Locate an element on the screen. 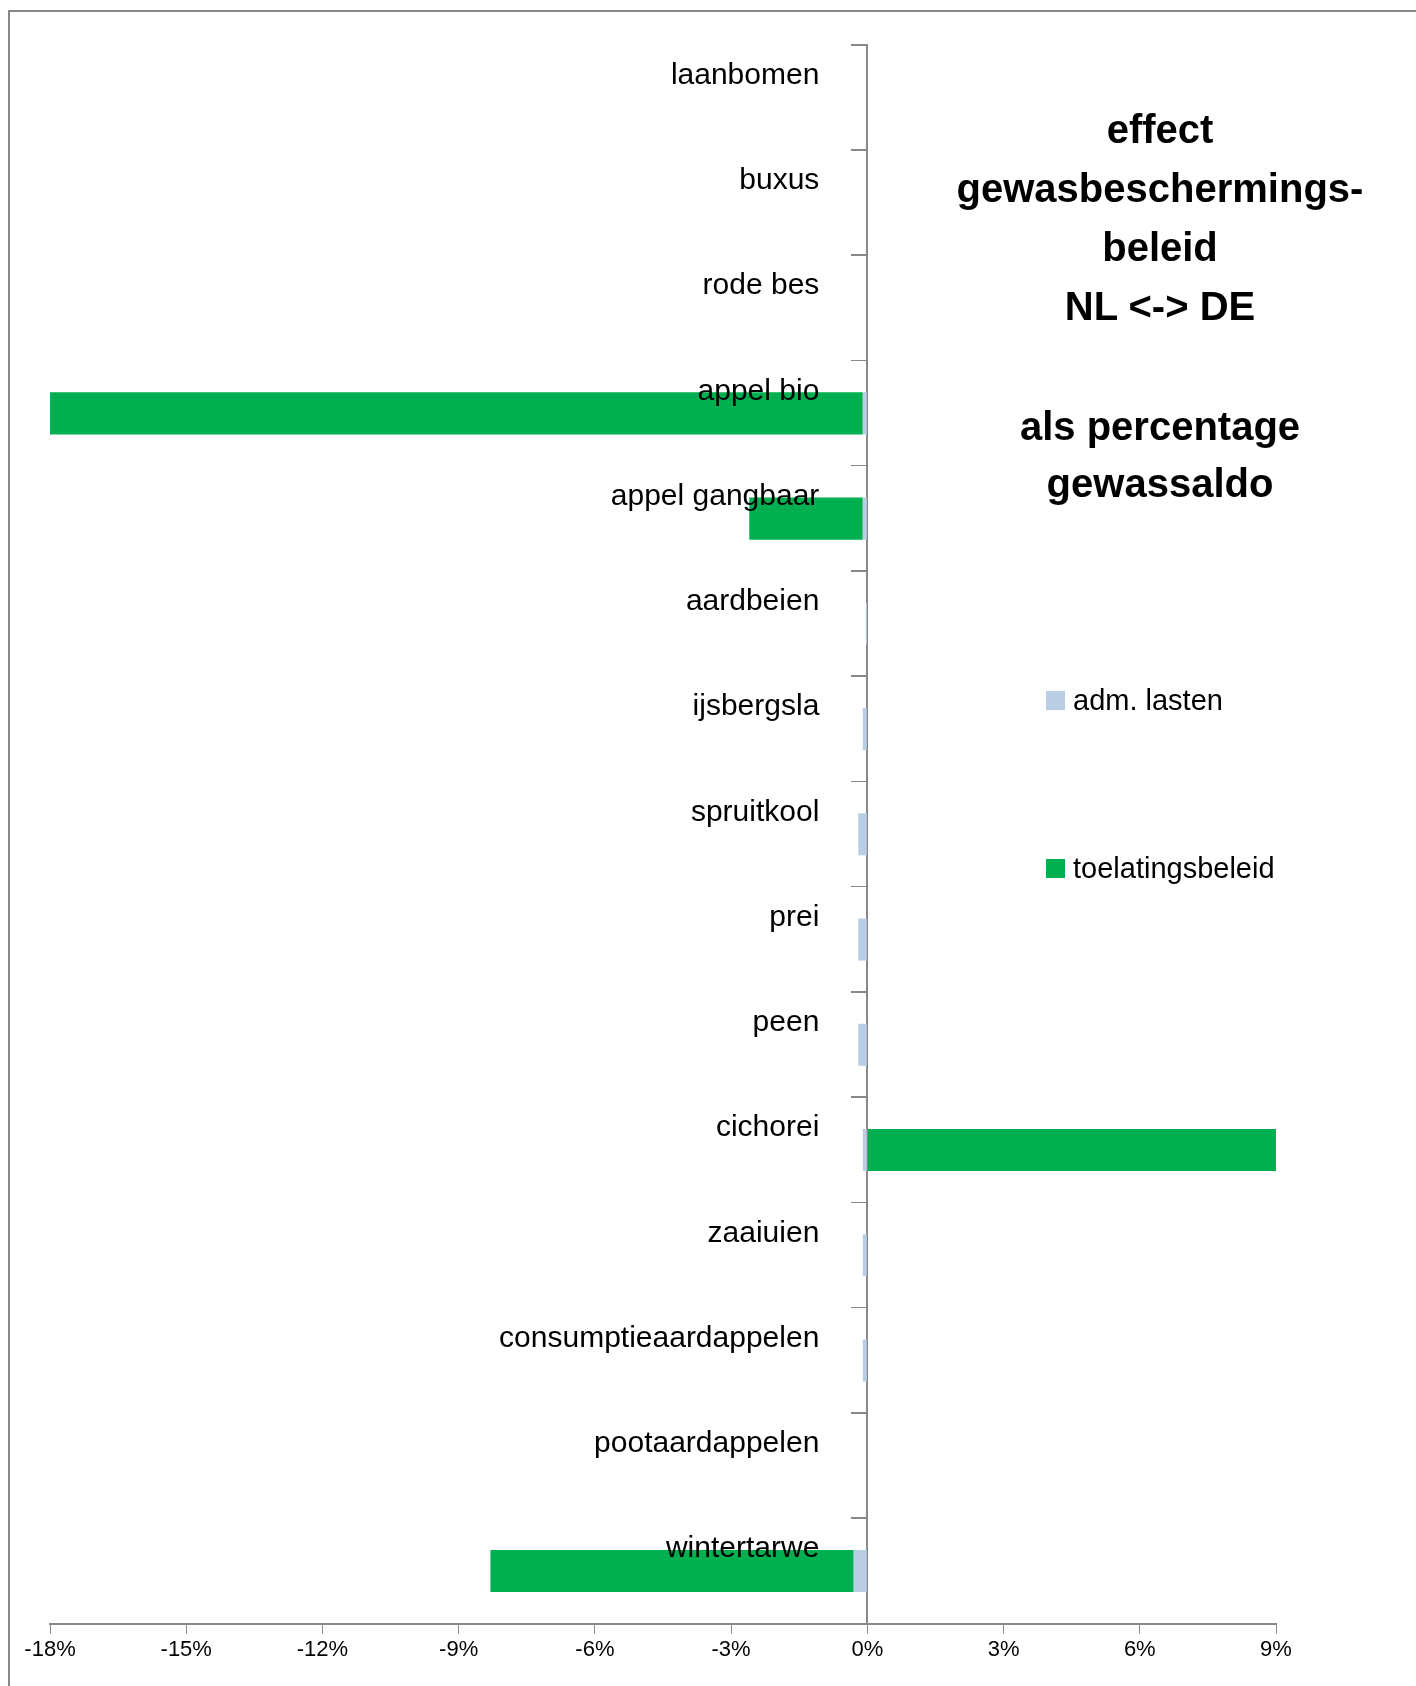 This screenshot has width=1416, height=1686. x-tick-label: -15% is located at coordinates (186, 1648).